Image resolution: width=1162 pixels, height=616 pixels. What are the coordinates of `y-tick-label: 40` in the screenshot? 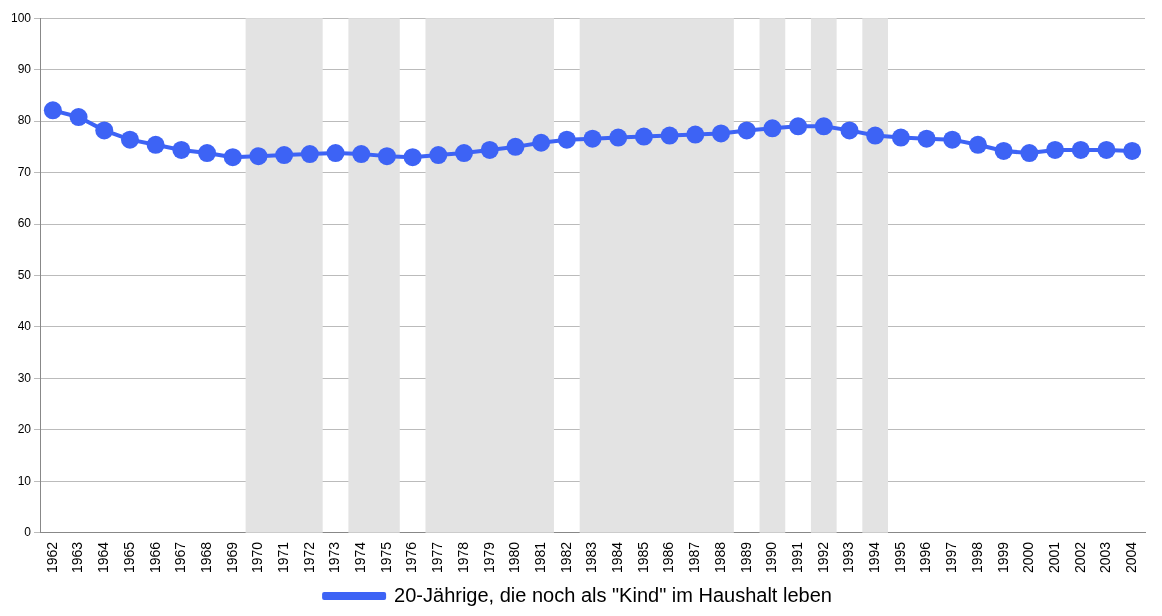 It's located at (24, 326).